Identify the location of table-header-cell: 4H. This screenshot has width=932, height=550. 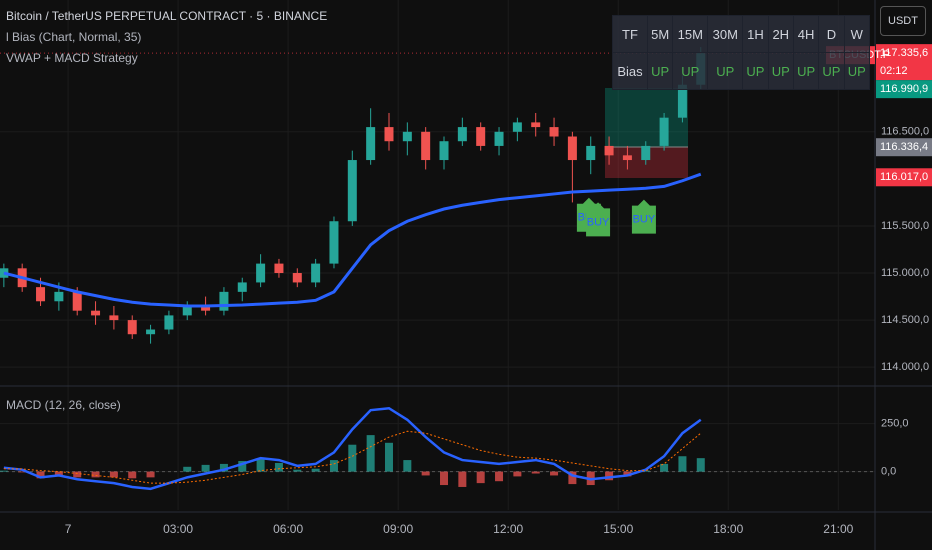
(806, 34).